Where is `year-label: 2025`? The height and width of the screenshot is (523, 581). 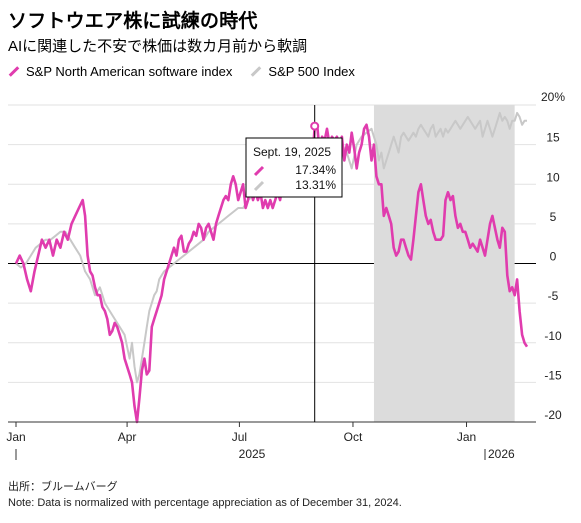 year-label: 2025 is located at coordinates (252, 454).